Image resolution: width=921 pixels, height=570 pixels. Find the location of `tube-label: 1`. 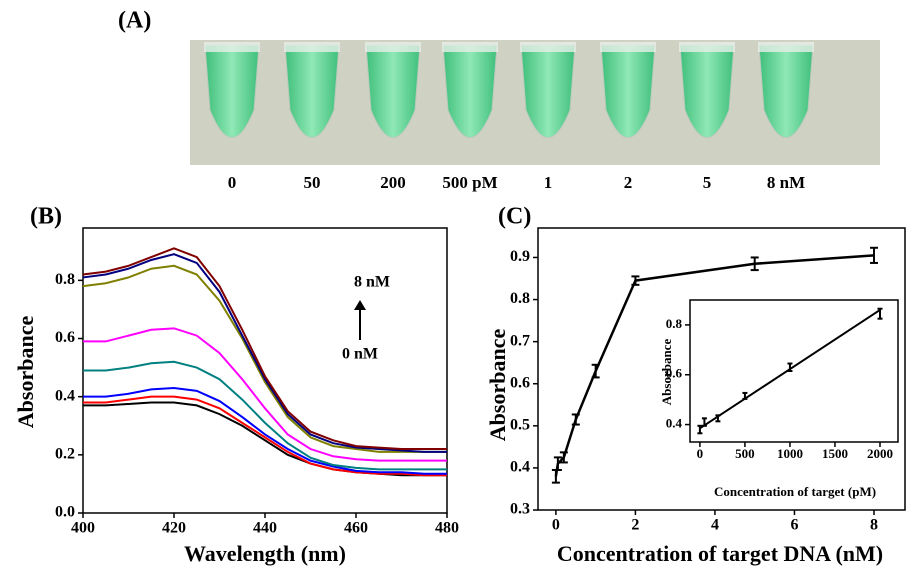

tube-label: 1 is located at coordinates (548, 182).